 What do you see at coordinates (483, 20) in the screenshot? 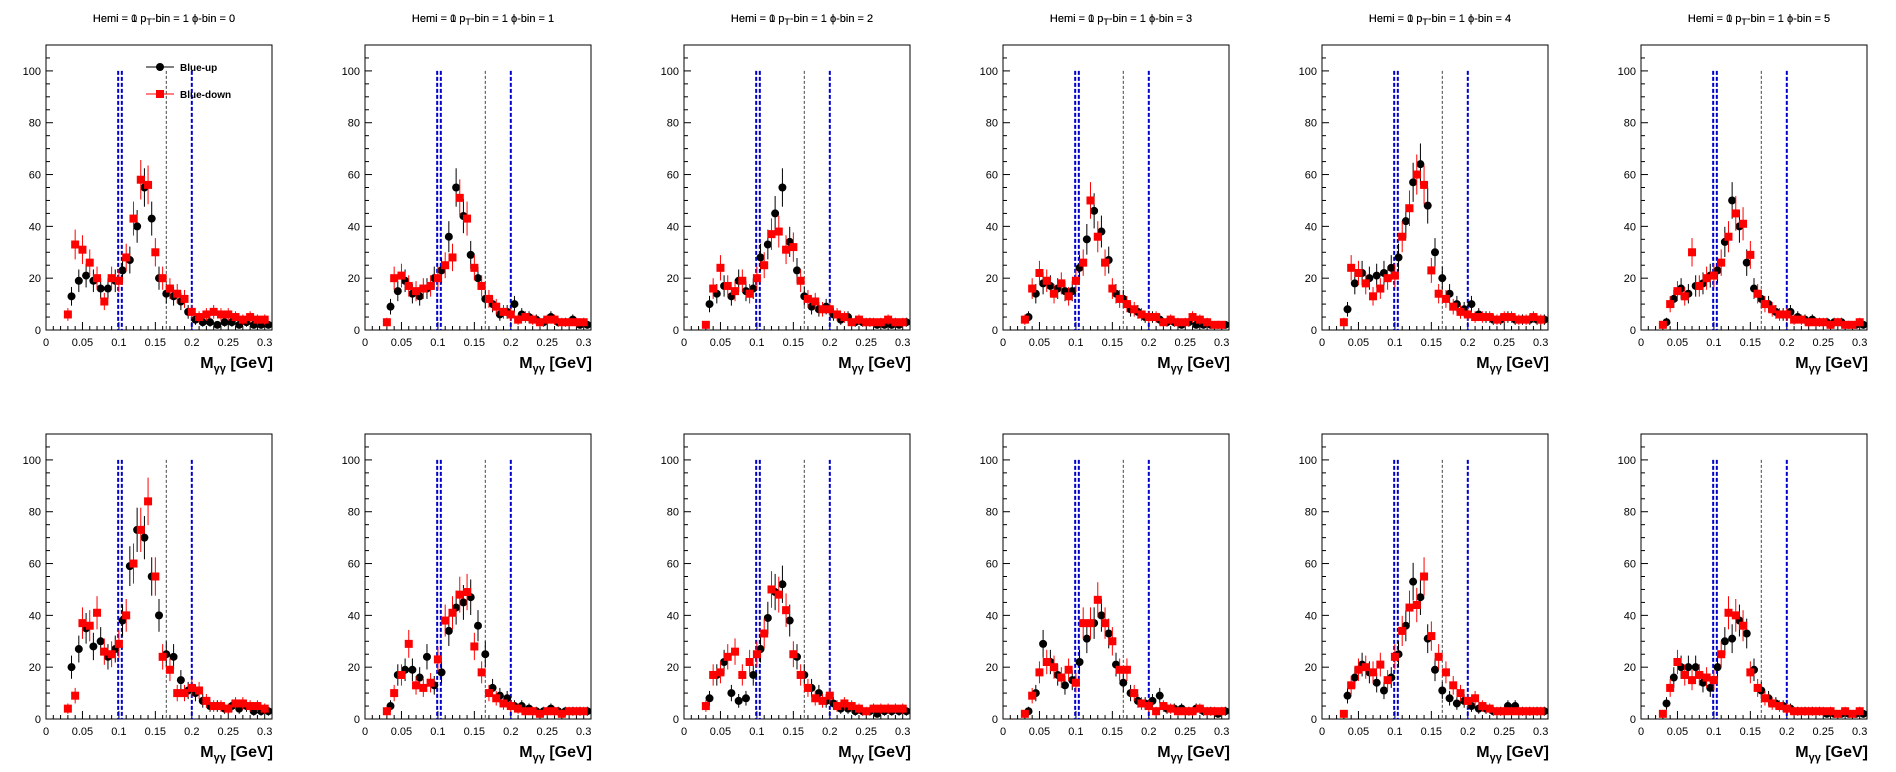
I see `panel-title: Hemi = 0 pT-bin = 1 ϕ-bin = 1` at bounding box center [483, 20].